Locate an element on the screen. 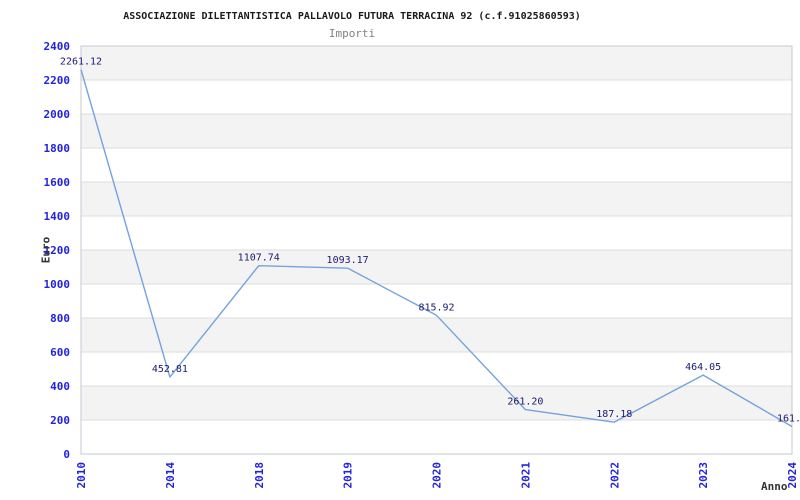 The image size is (800, 500). x-tick-label: 2019 is located at coordinates (348, 475).